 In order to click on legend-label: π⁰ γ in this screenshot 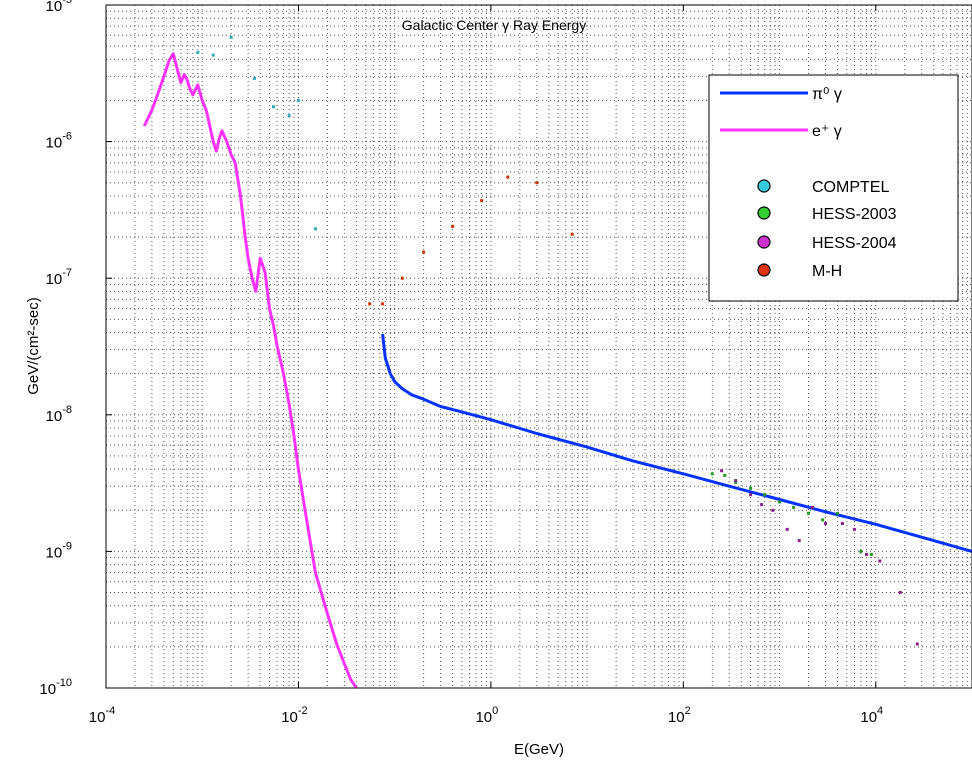, I will do `click(827, 94)`.